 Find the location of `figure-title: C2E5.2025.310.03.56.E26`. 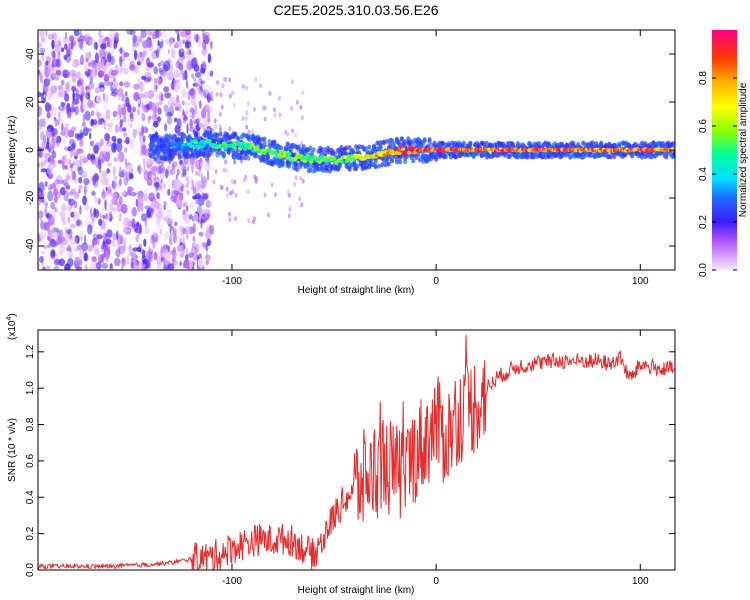

figure-title: C2E5.2025.310.03.56.E26 is located at coordinates (355, 10).